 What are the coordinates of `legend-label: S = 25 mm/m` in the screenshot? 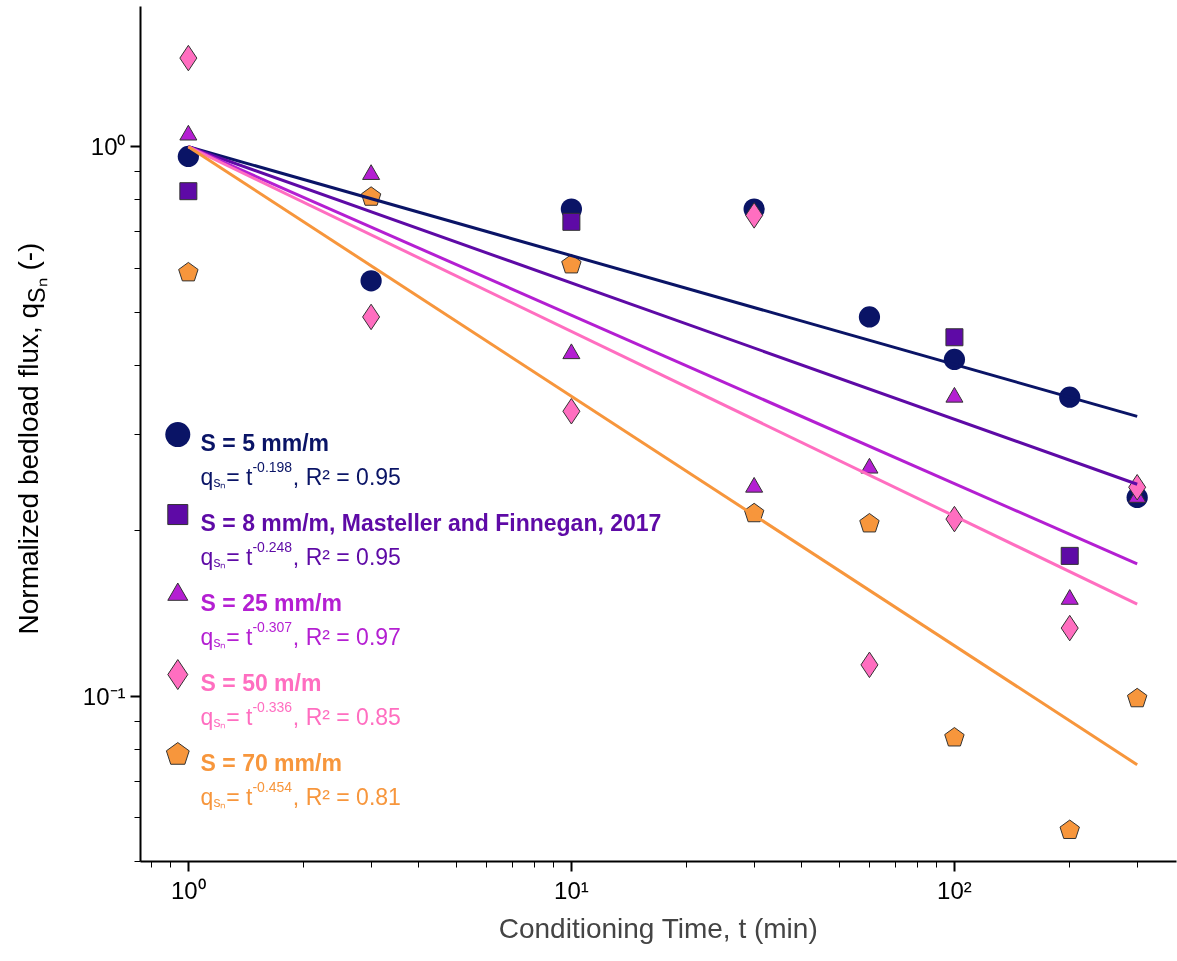 It's located at (271, 602).